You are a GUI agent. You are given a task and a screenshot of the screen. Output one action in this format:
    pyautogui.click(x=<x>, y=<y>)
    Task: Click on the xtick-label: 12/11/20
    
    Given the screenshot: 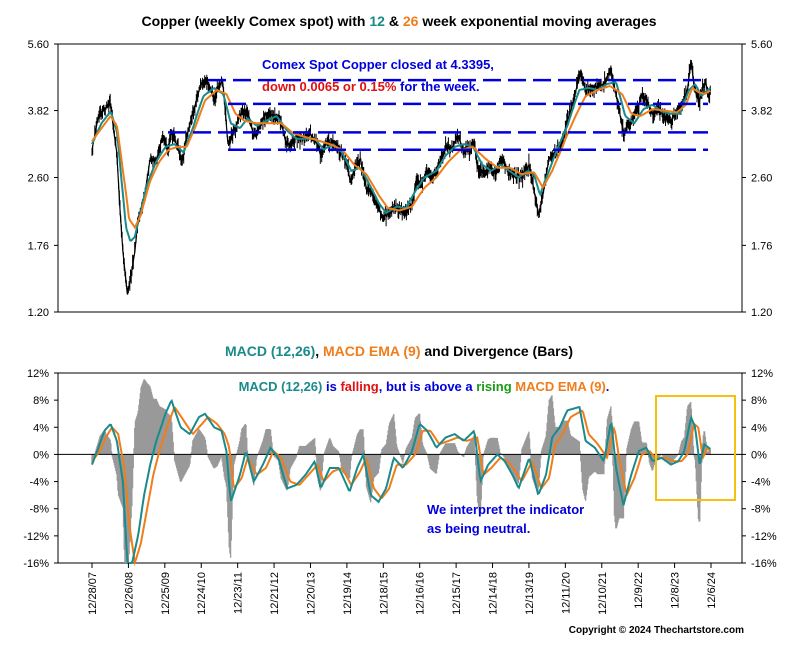 What is the action you would take?
    pyautogui.click(x=566, y=593)
    